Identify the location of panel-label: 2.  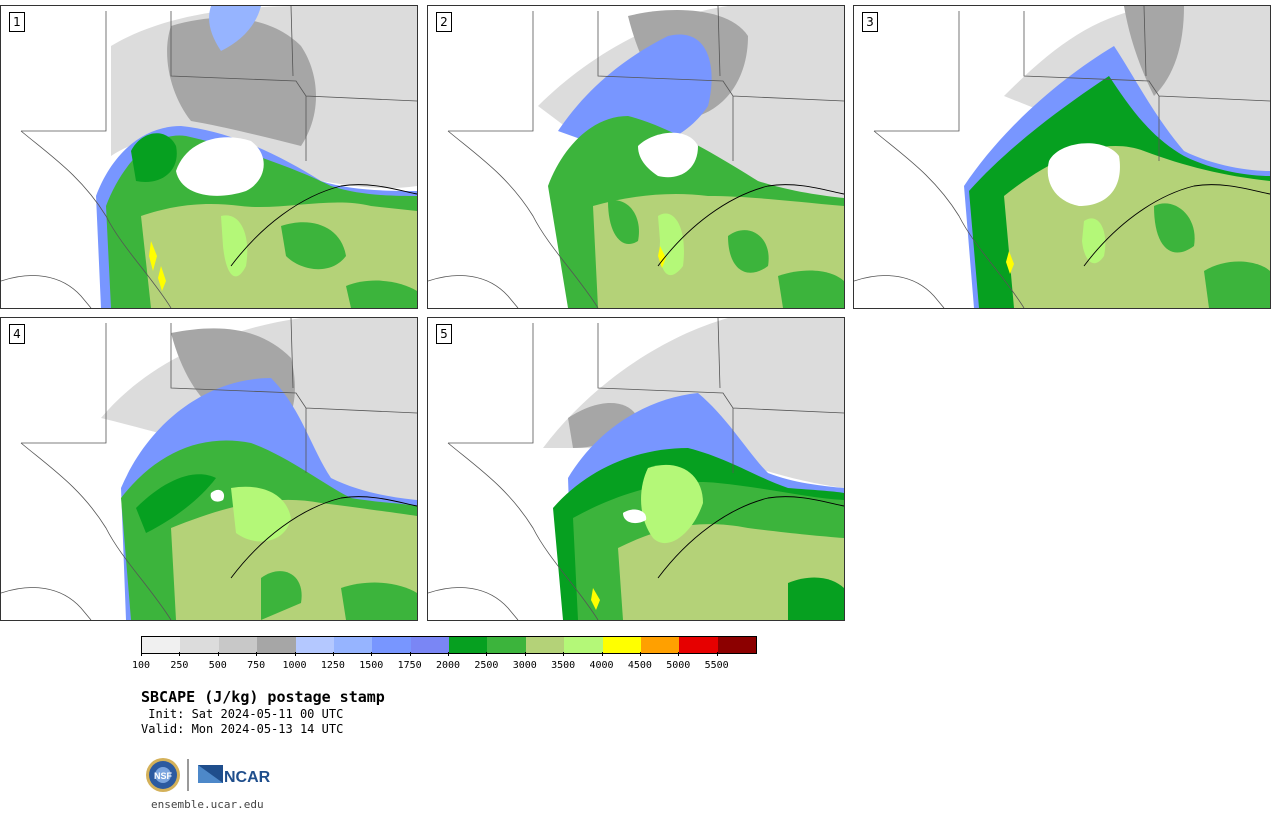
(444, 22).